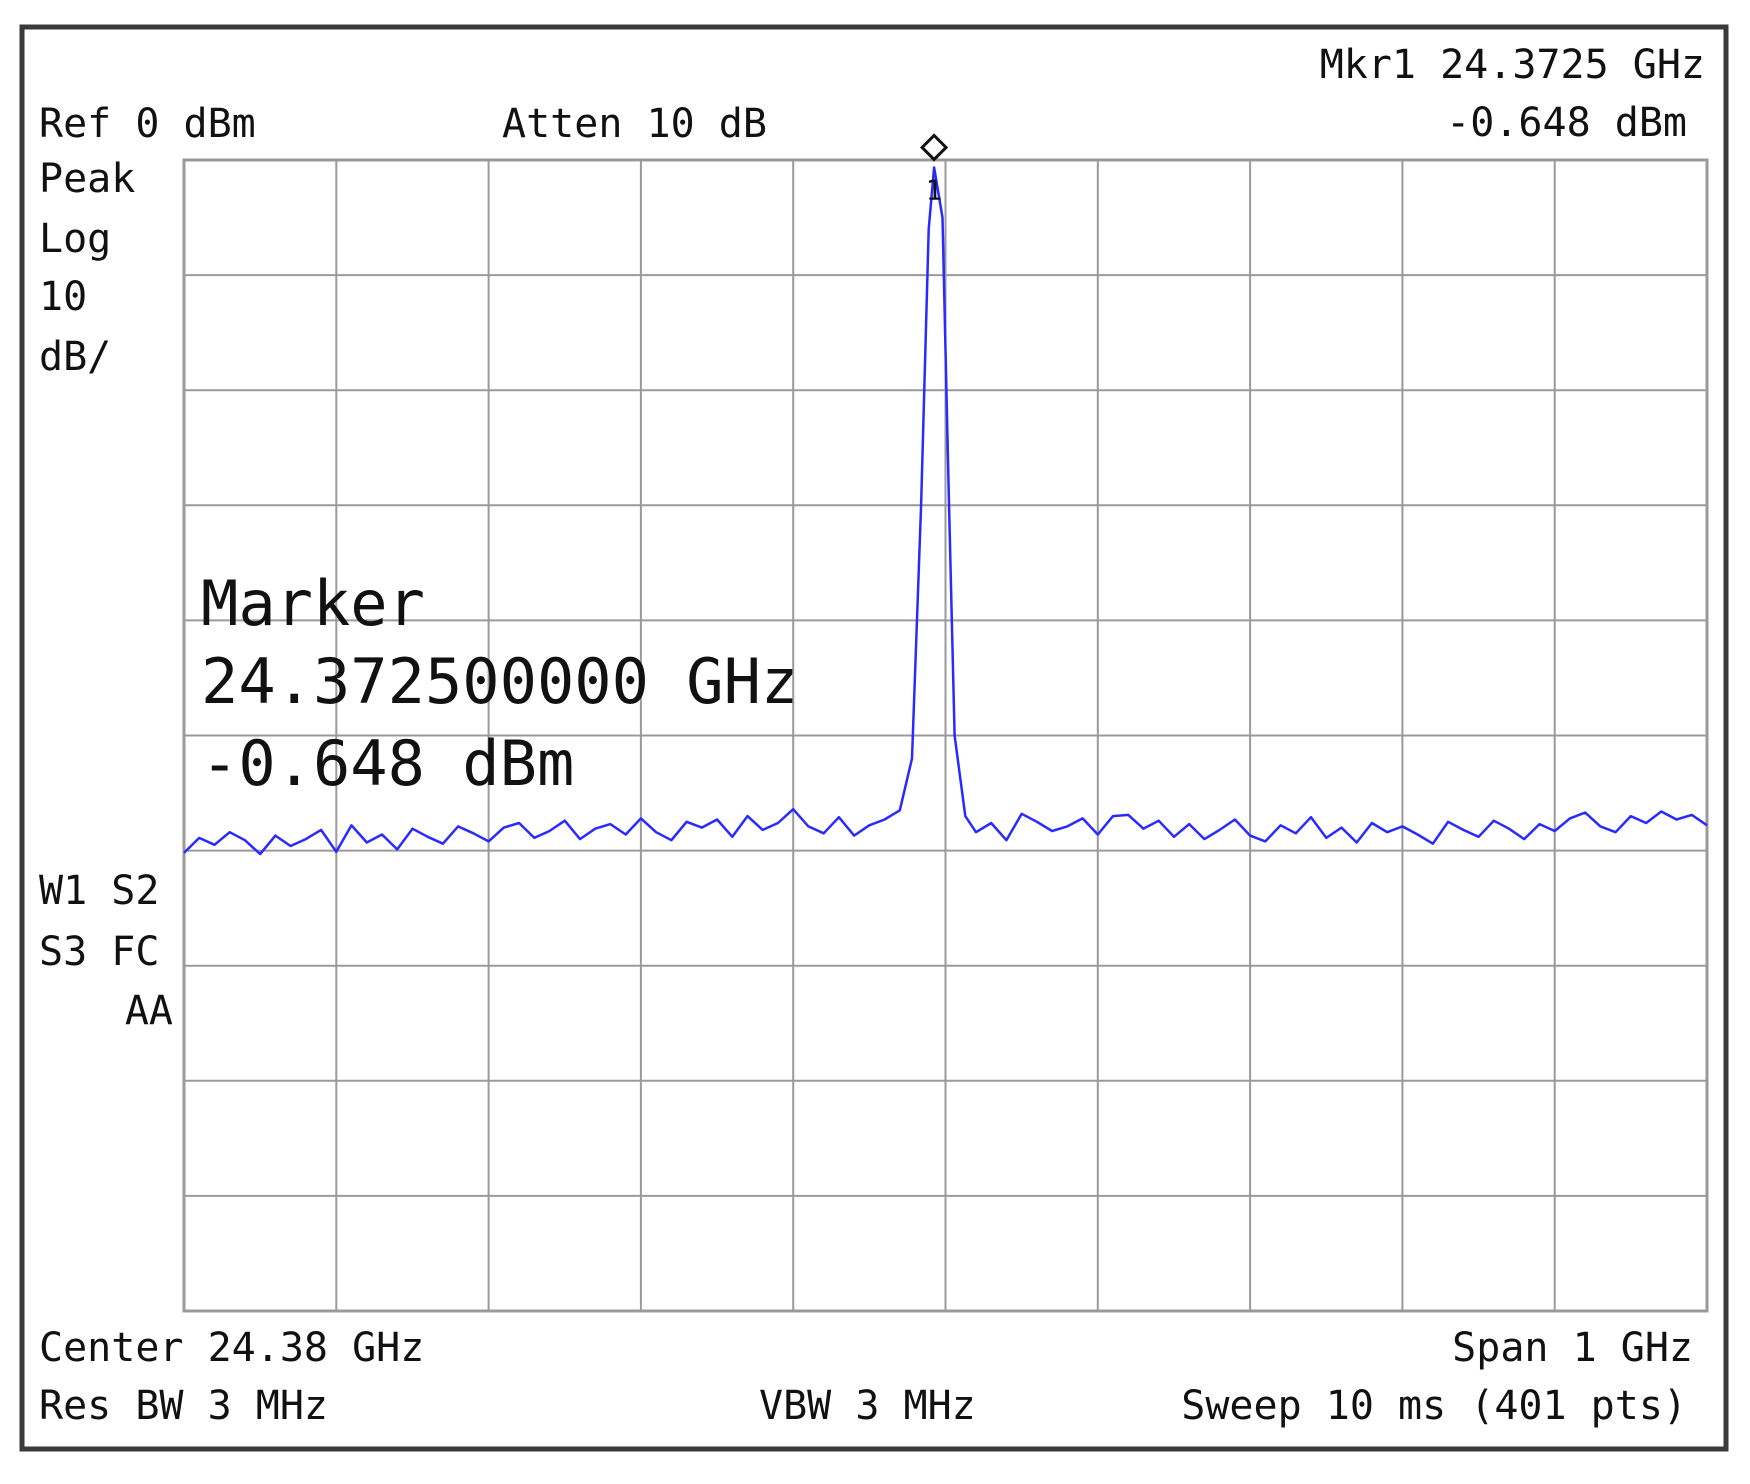 The height and width of the screenshot is (1484, 1750). Describe the element at coordinates (1572, 1348) in the screenshot. I see `span: Span 1 GHz` at that location.